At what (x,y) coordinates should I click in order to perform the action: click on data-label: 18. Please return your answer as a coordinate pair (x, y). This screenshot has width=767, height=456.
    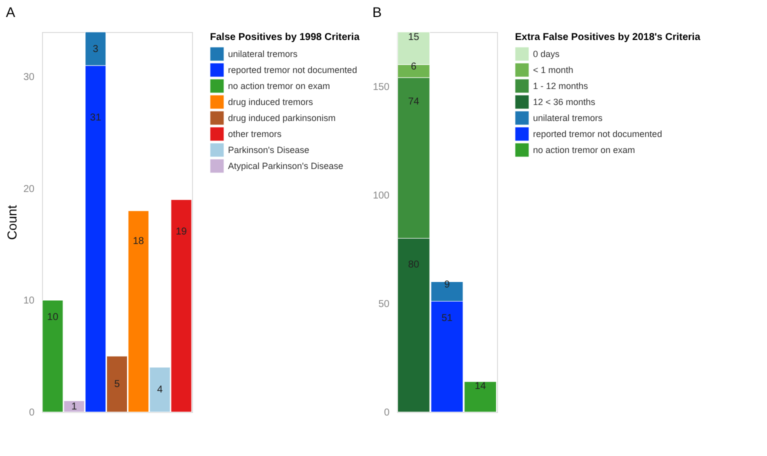
    Looking at the image, I should click on (138, 241).